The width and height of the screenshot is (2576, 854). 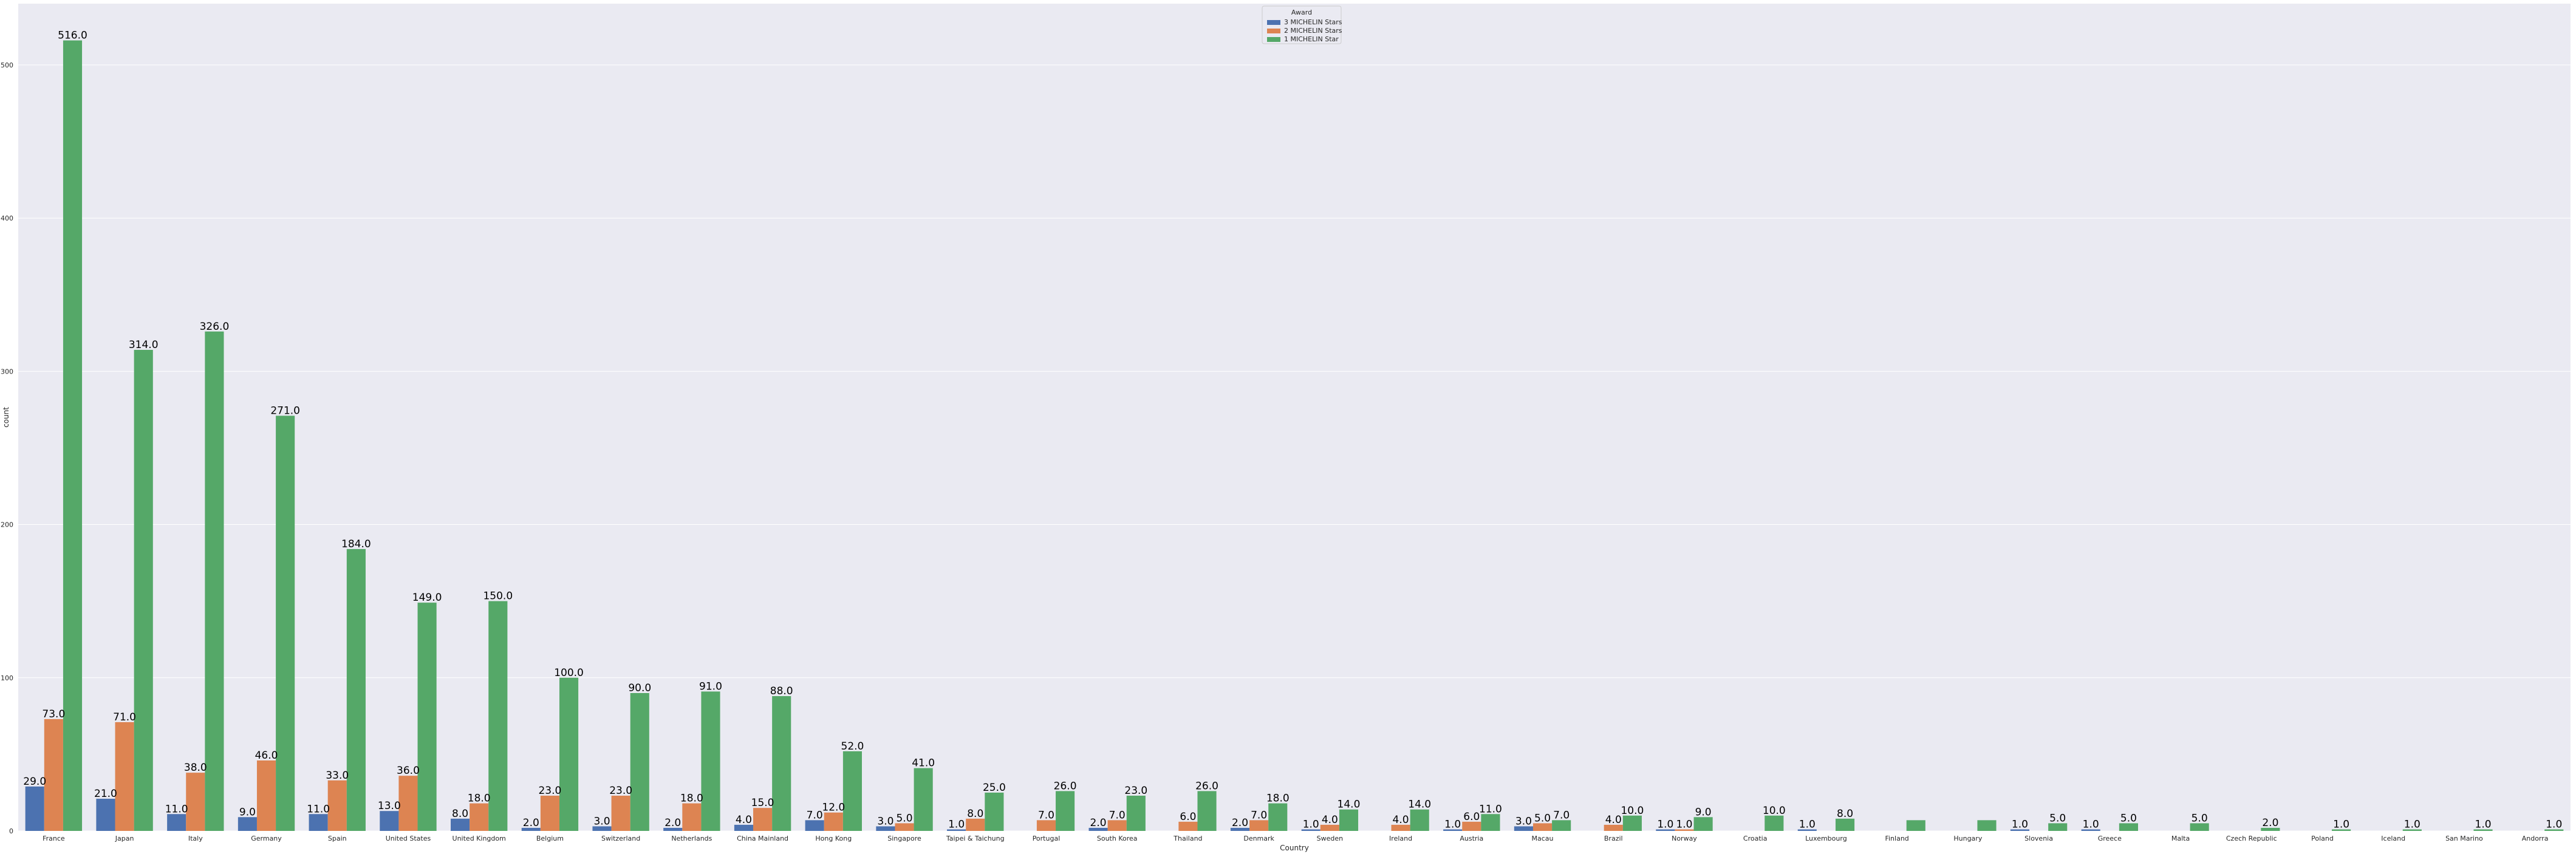 What do you see at coordinates (1684, 839) in the screenshot?
I see `x-tick-label: Norway` at bounding box center [1684, 839].